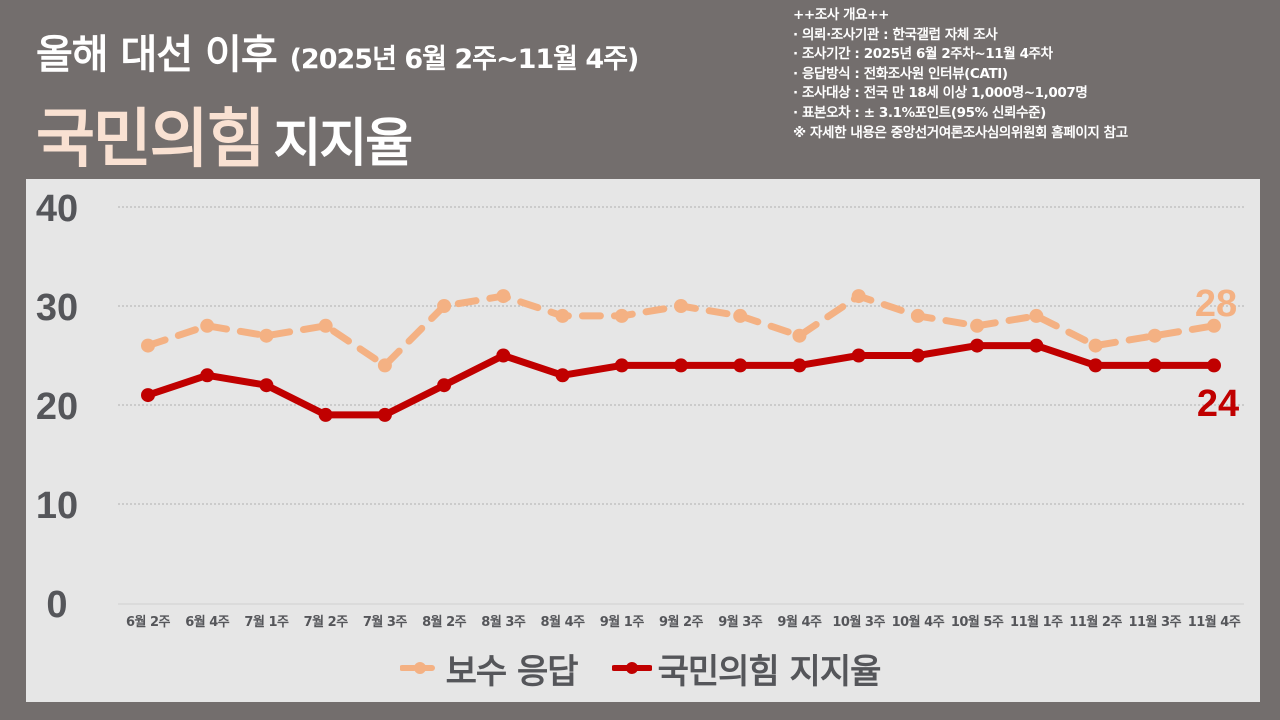 The image size is (1280, 720). I want to click on x-tick-label: 10월 5주, so click(977, 622).